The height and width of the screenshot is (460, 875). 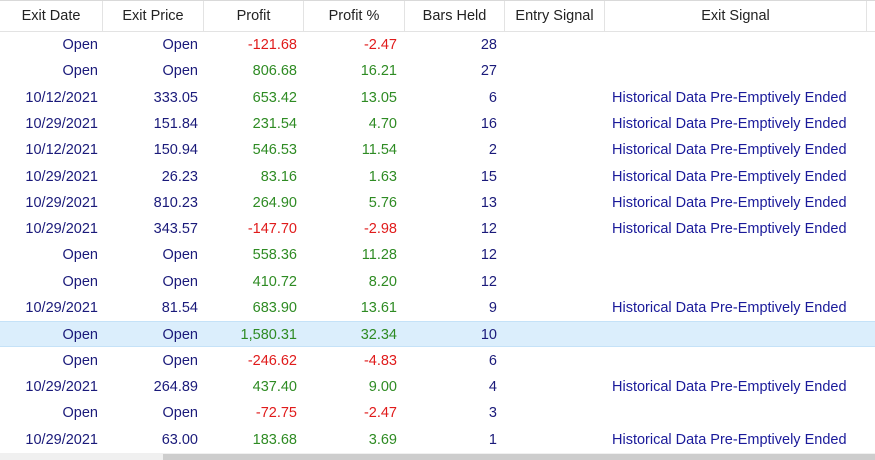 I want to click on column-header-exit-signal: Exit Signal, so click(x=736, y=16).